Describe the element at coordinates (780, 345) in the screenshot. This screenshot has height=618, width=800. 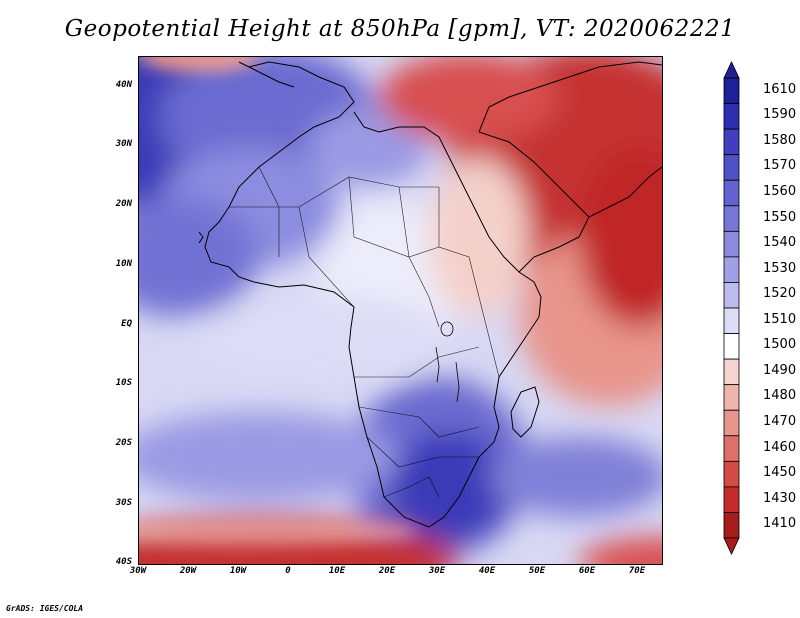
I see `legend-level-label: 1500` at that location.